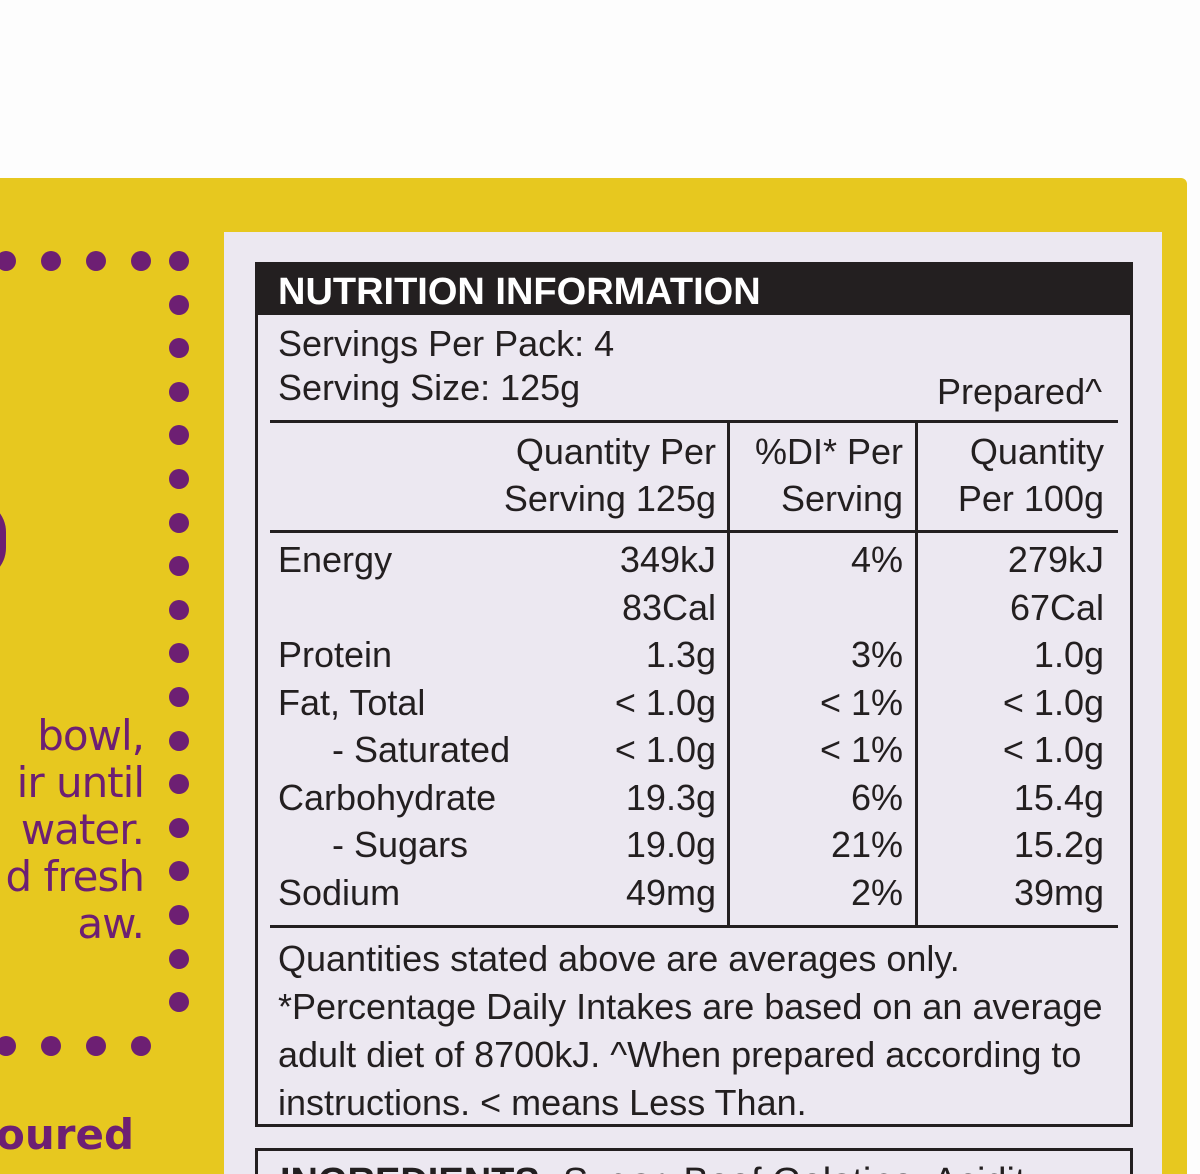 This screenshot has height=1174, width=1200. What do you see at coordinates (841, 498) in the screenshot?
I see `col-header-di-2: Serving` at bounding box center [841, 498].